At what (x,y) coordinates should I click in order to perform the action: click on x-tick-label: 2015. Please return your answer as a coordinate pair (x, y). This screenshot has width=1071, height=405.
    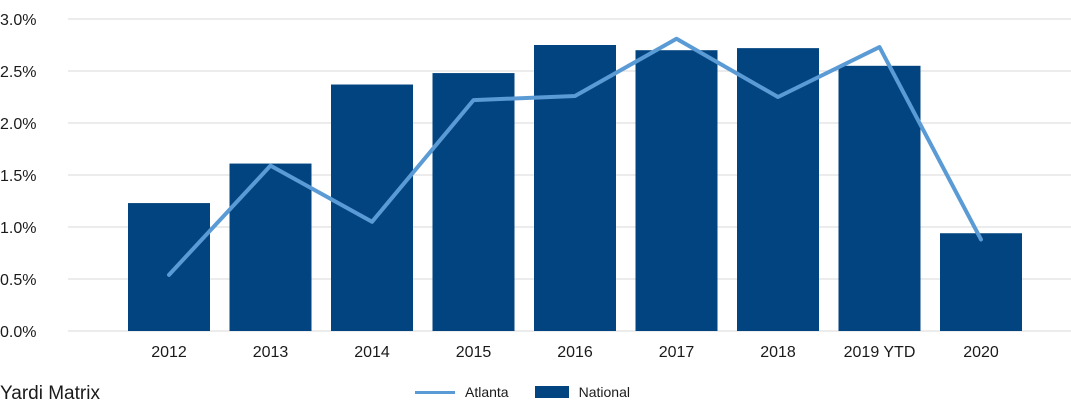
    Looking at the image, I should click on (474, 352).